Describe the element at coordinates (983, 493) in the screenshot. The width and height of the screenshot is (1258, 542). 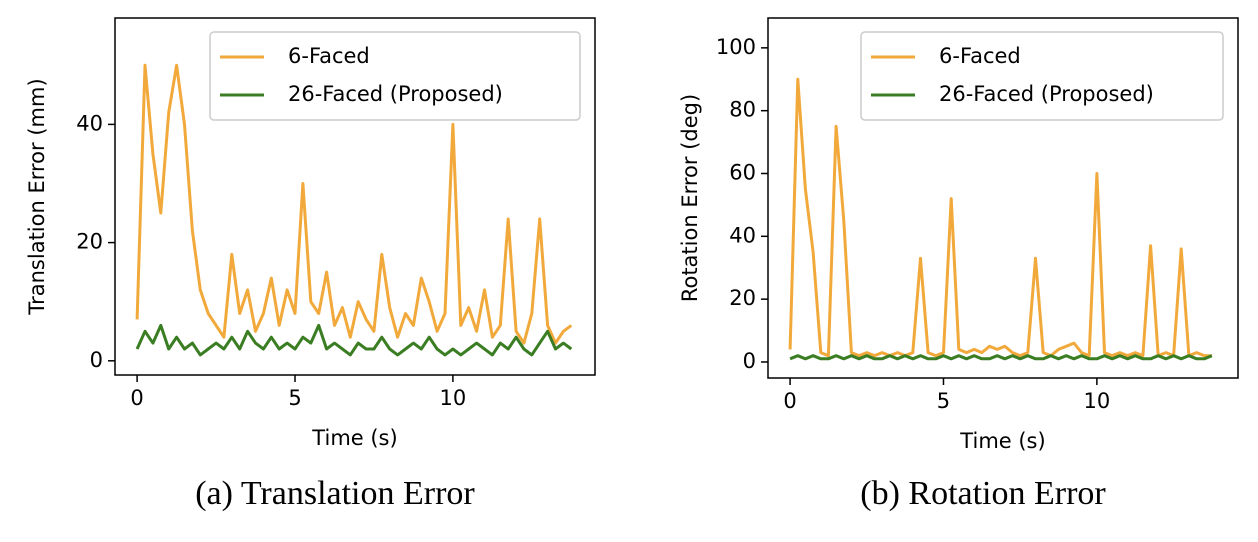
I see `caption: (b) Rotation Error` at that location.